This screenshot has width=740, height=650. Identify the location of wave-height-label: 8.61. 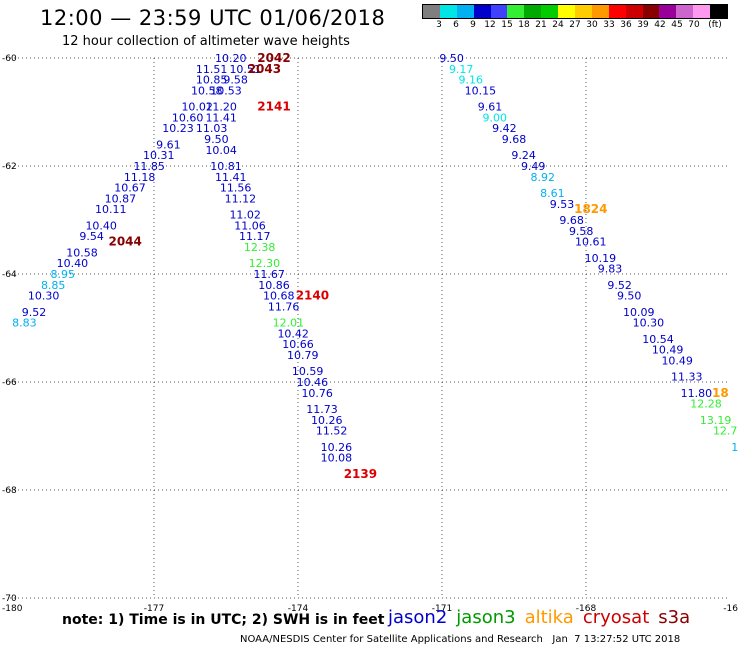
(552, 193).